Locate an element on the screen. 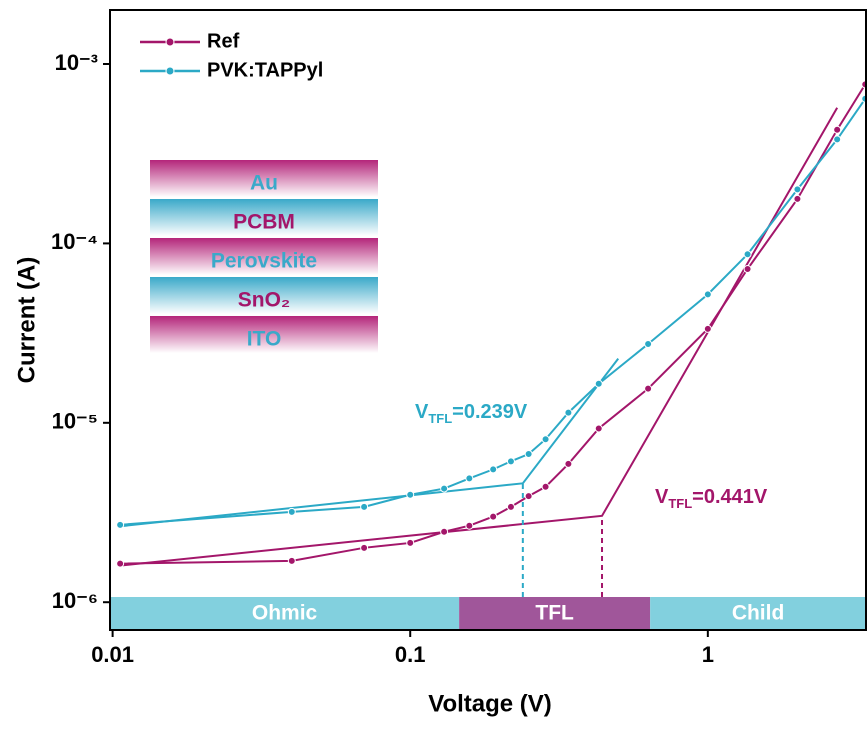  annotation: VTFL=0.441V is located at coordinates (711, 498).